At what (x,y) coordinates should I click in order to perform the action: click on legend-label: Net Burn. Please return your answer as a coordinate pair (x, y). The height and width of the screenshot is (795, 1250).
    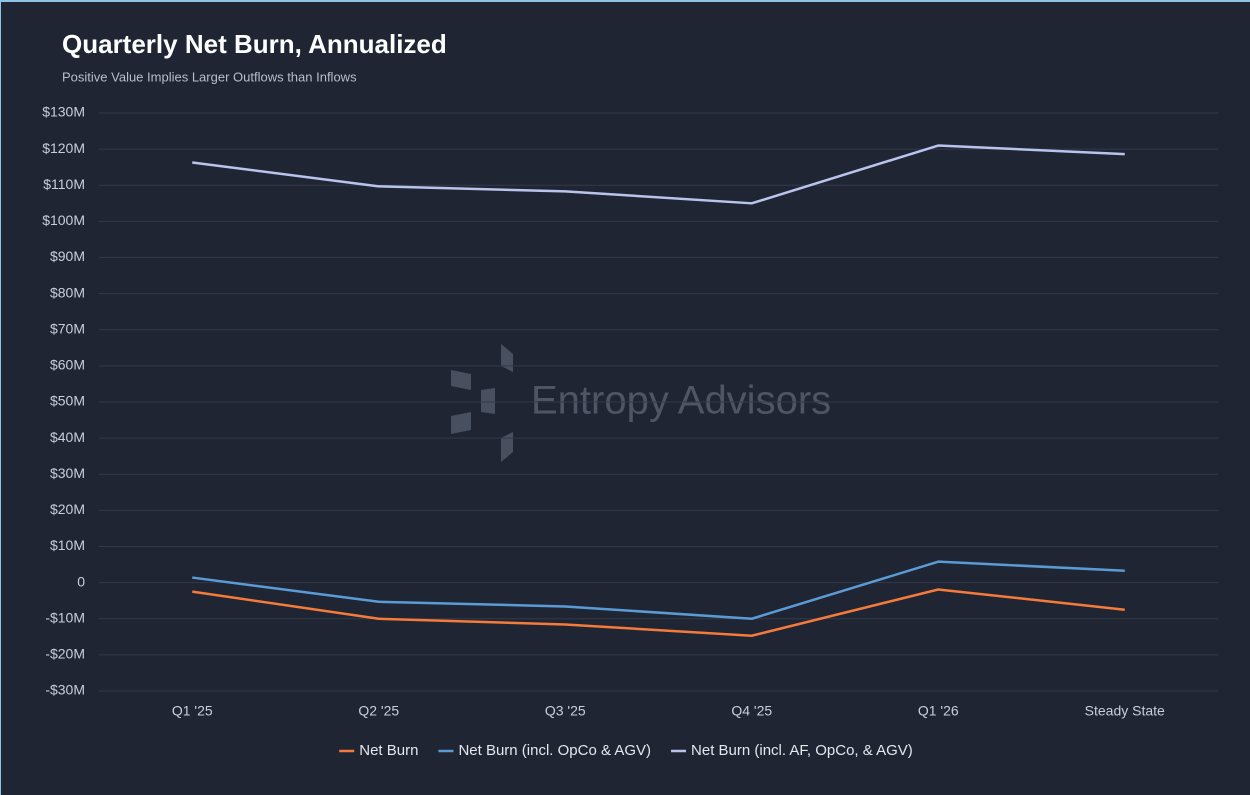
    Looking at the image, I should click on (388, 750).